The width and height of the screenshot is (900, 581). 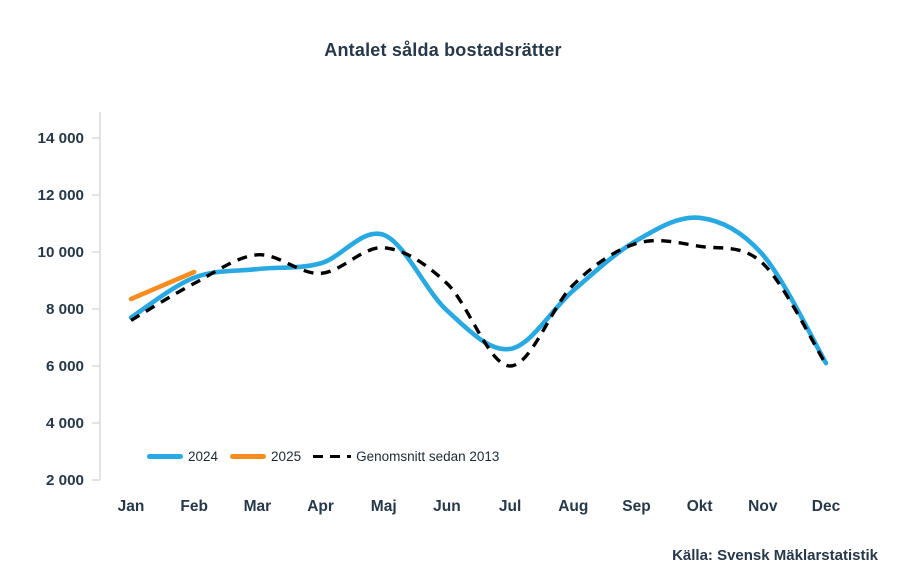 I want to click on x-axis-month-label: Apr, so click(x=320, y=506).